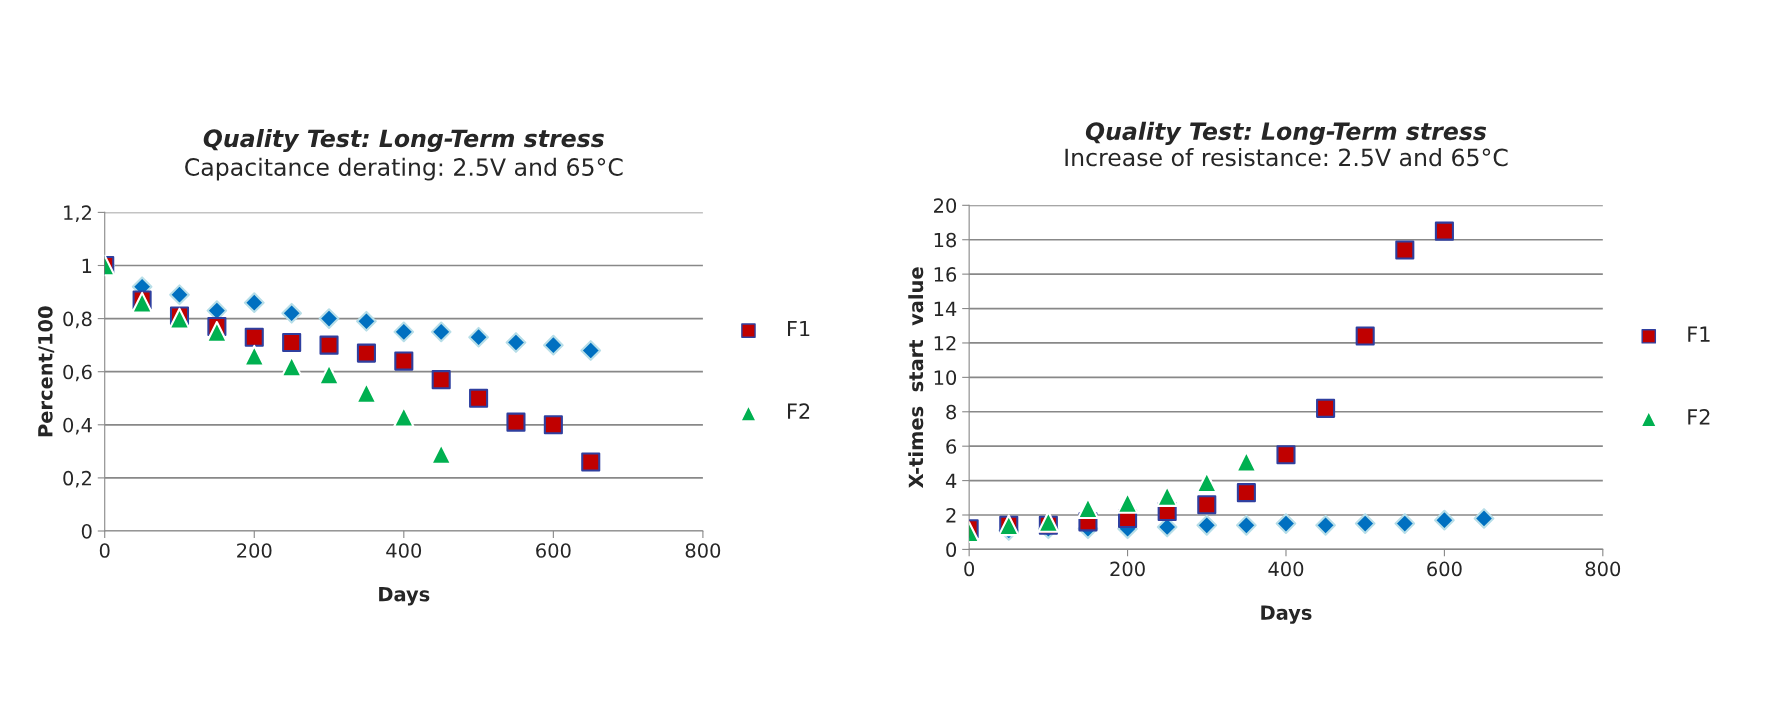 This screenshot has height=708, width=1775. What do you see at coordinates (77, 479) in the screenshot?
I see `y-tick-label: 0,2` at bounding box center [77, 479].